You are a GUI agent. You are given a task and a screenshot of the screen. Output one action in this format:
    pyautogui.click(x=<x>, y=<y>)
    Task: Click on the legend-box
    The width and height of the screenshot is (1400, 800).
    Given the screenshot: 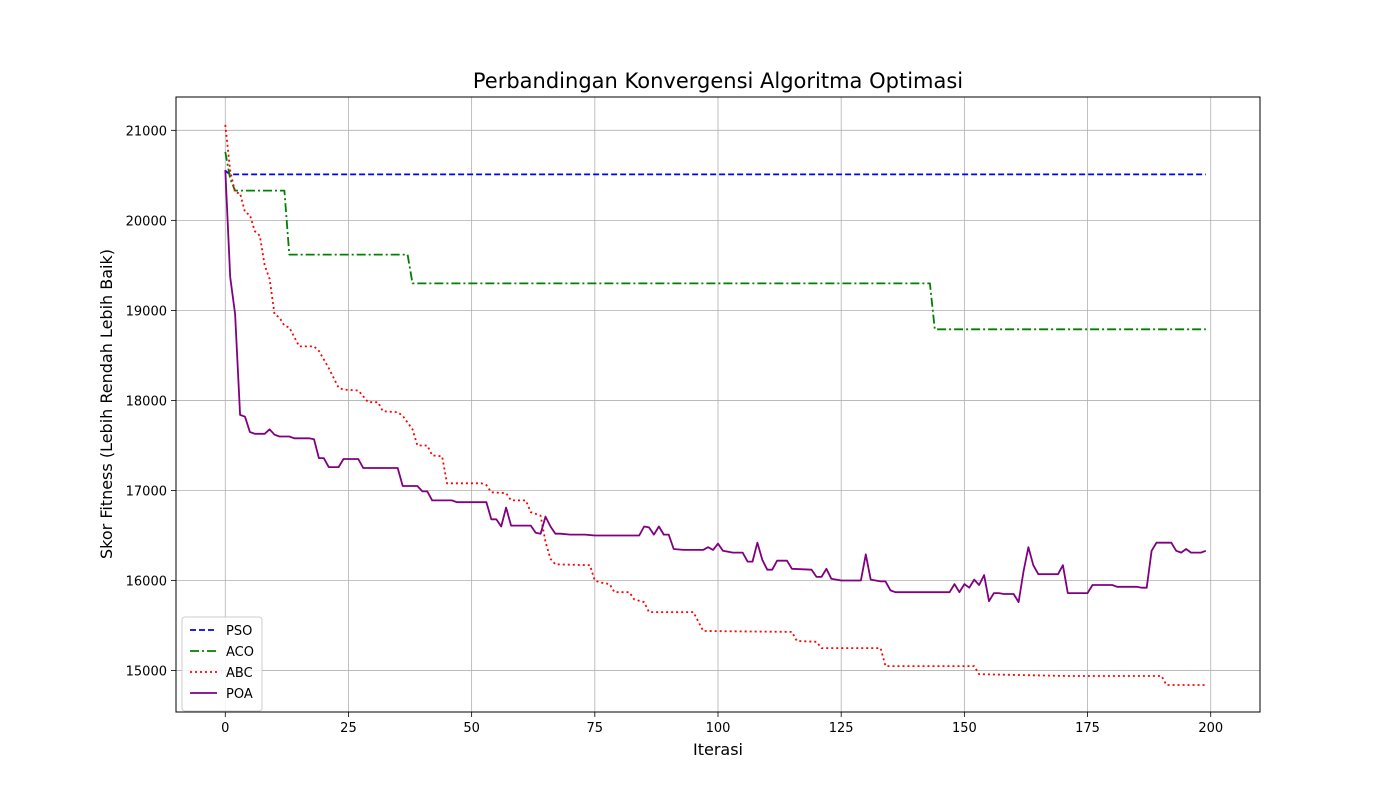 What is the action you would take?
    pyautogui.click(x=222, y=664)
    